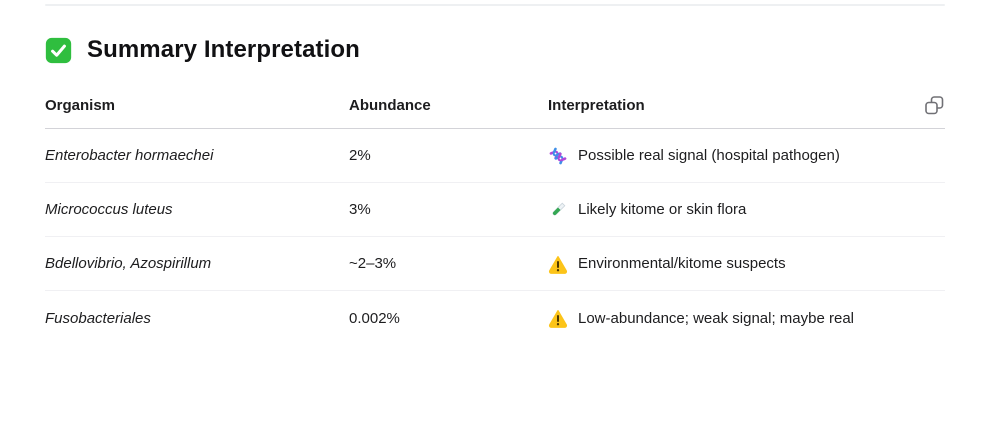 The width and height of the screenshot is (1000, 421). Describe the element at coordinates (58, 50) in the screenshot. I see `check-mark-button-icon` at that location.